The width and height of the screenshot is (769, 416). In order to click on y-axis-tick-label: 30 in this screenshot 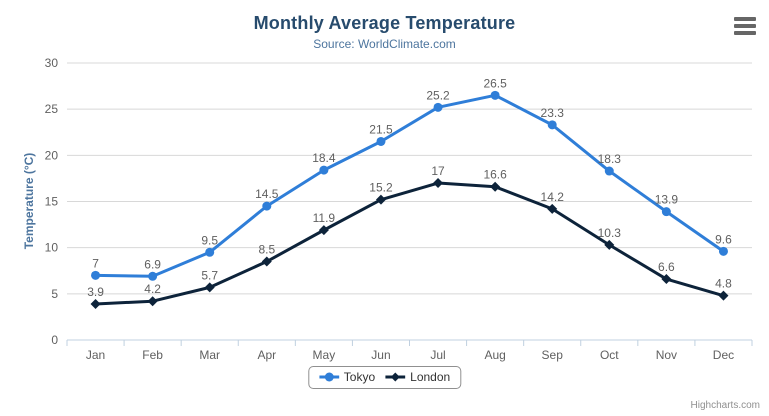, I will do `click(52, 63)`.